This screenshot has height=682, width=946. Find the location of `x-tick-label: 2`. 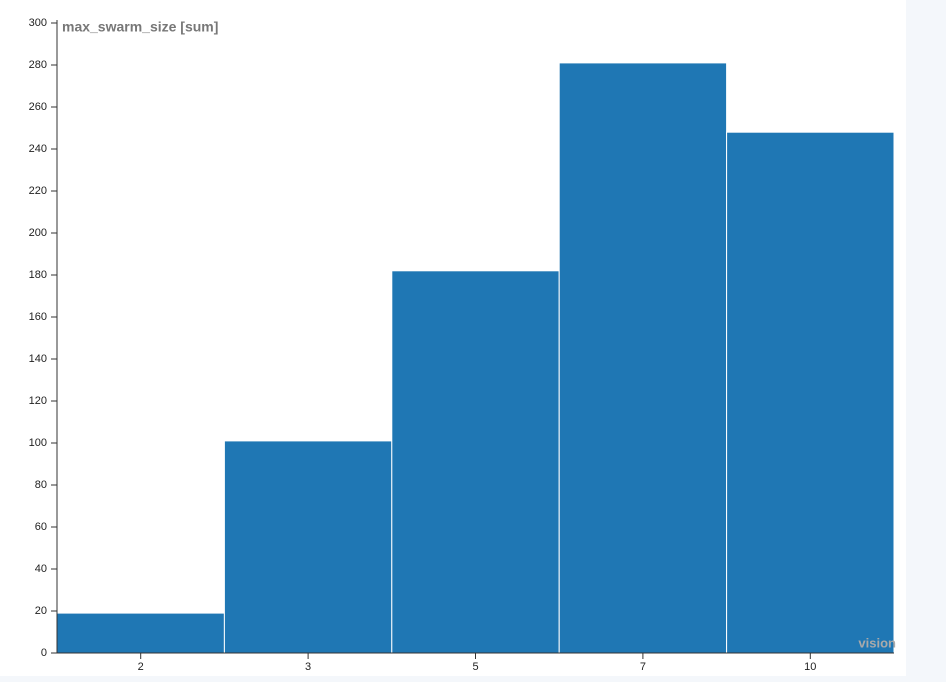

x-tick-label: 2 is located at coordinates (141, 667).